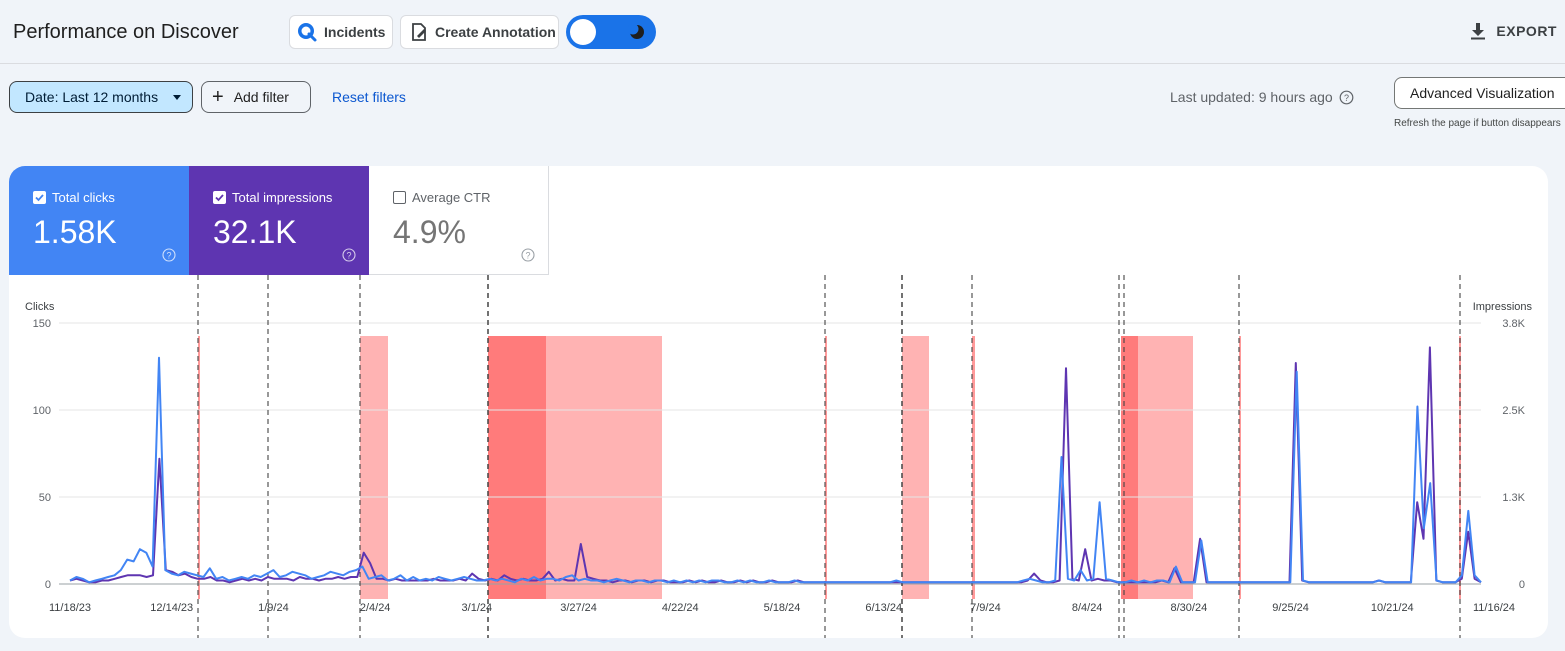 This screenshot has height=651, width=1565. I want to click on x-tick-label: 12/14/23, so click(171, 608).